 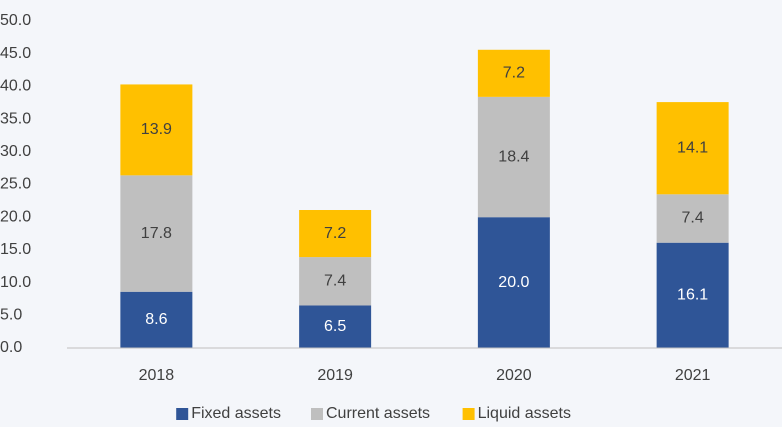 What do you see at coordinates (15, 184) in the screenshot?
I see `y-tick-label: 25.0` at bounding box center [15, 184].